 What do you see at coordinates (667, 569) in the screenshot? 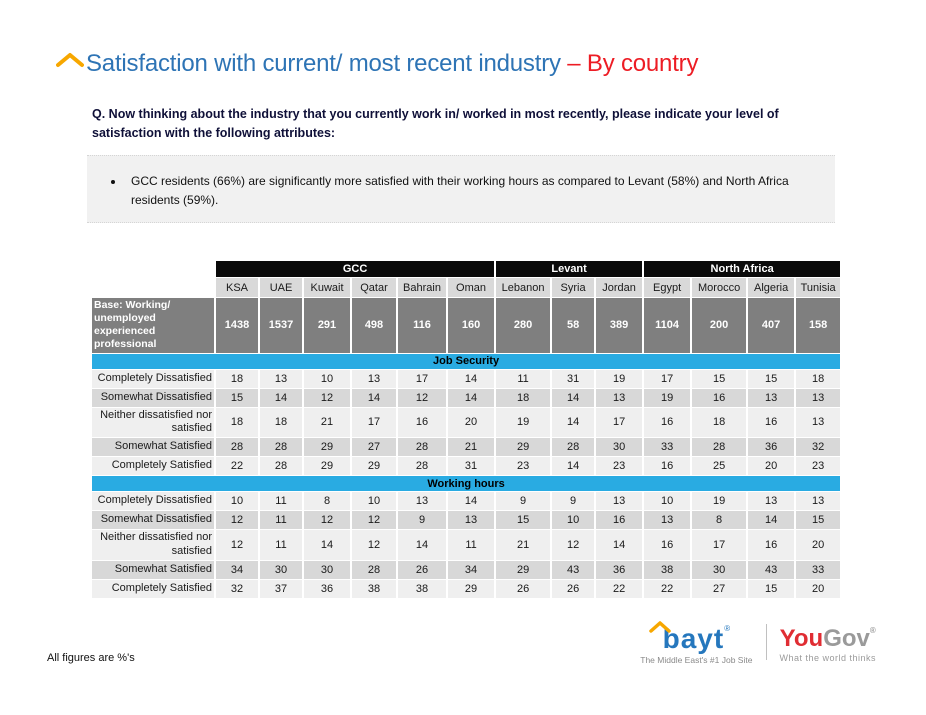
I see `cell-egypt: 38` at bounding box center [667, 569].